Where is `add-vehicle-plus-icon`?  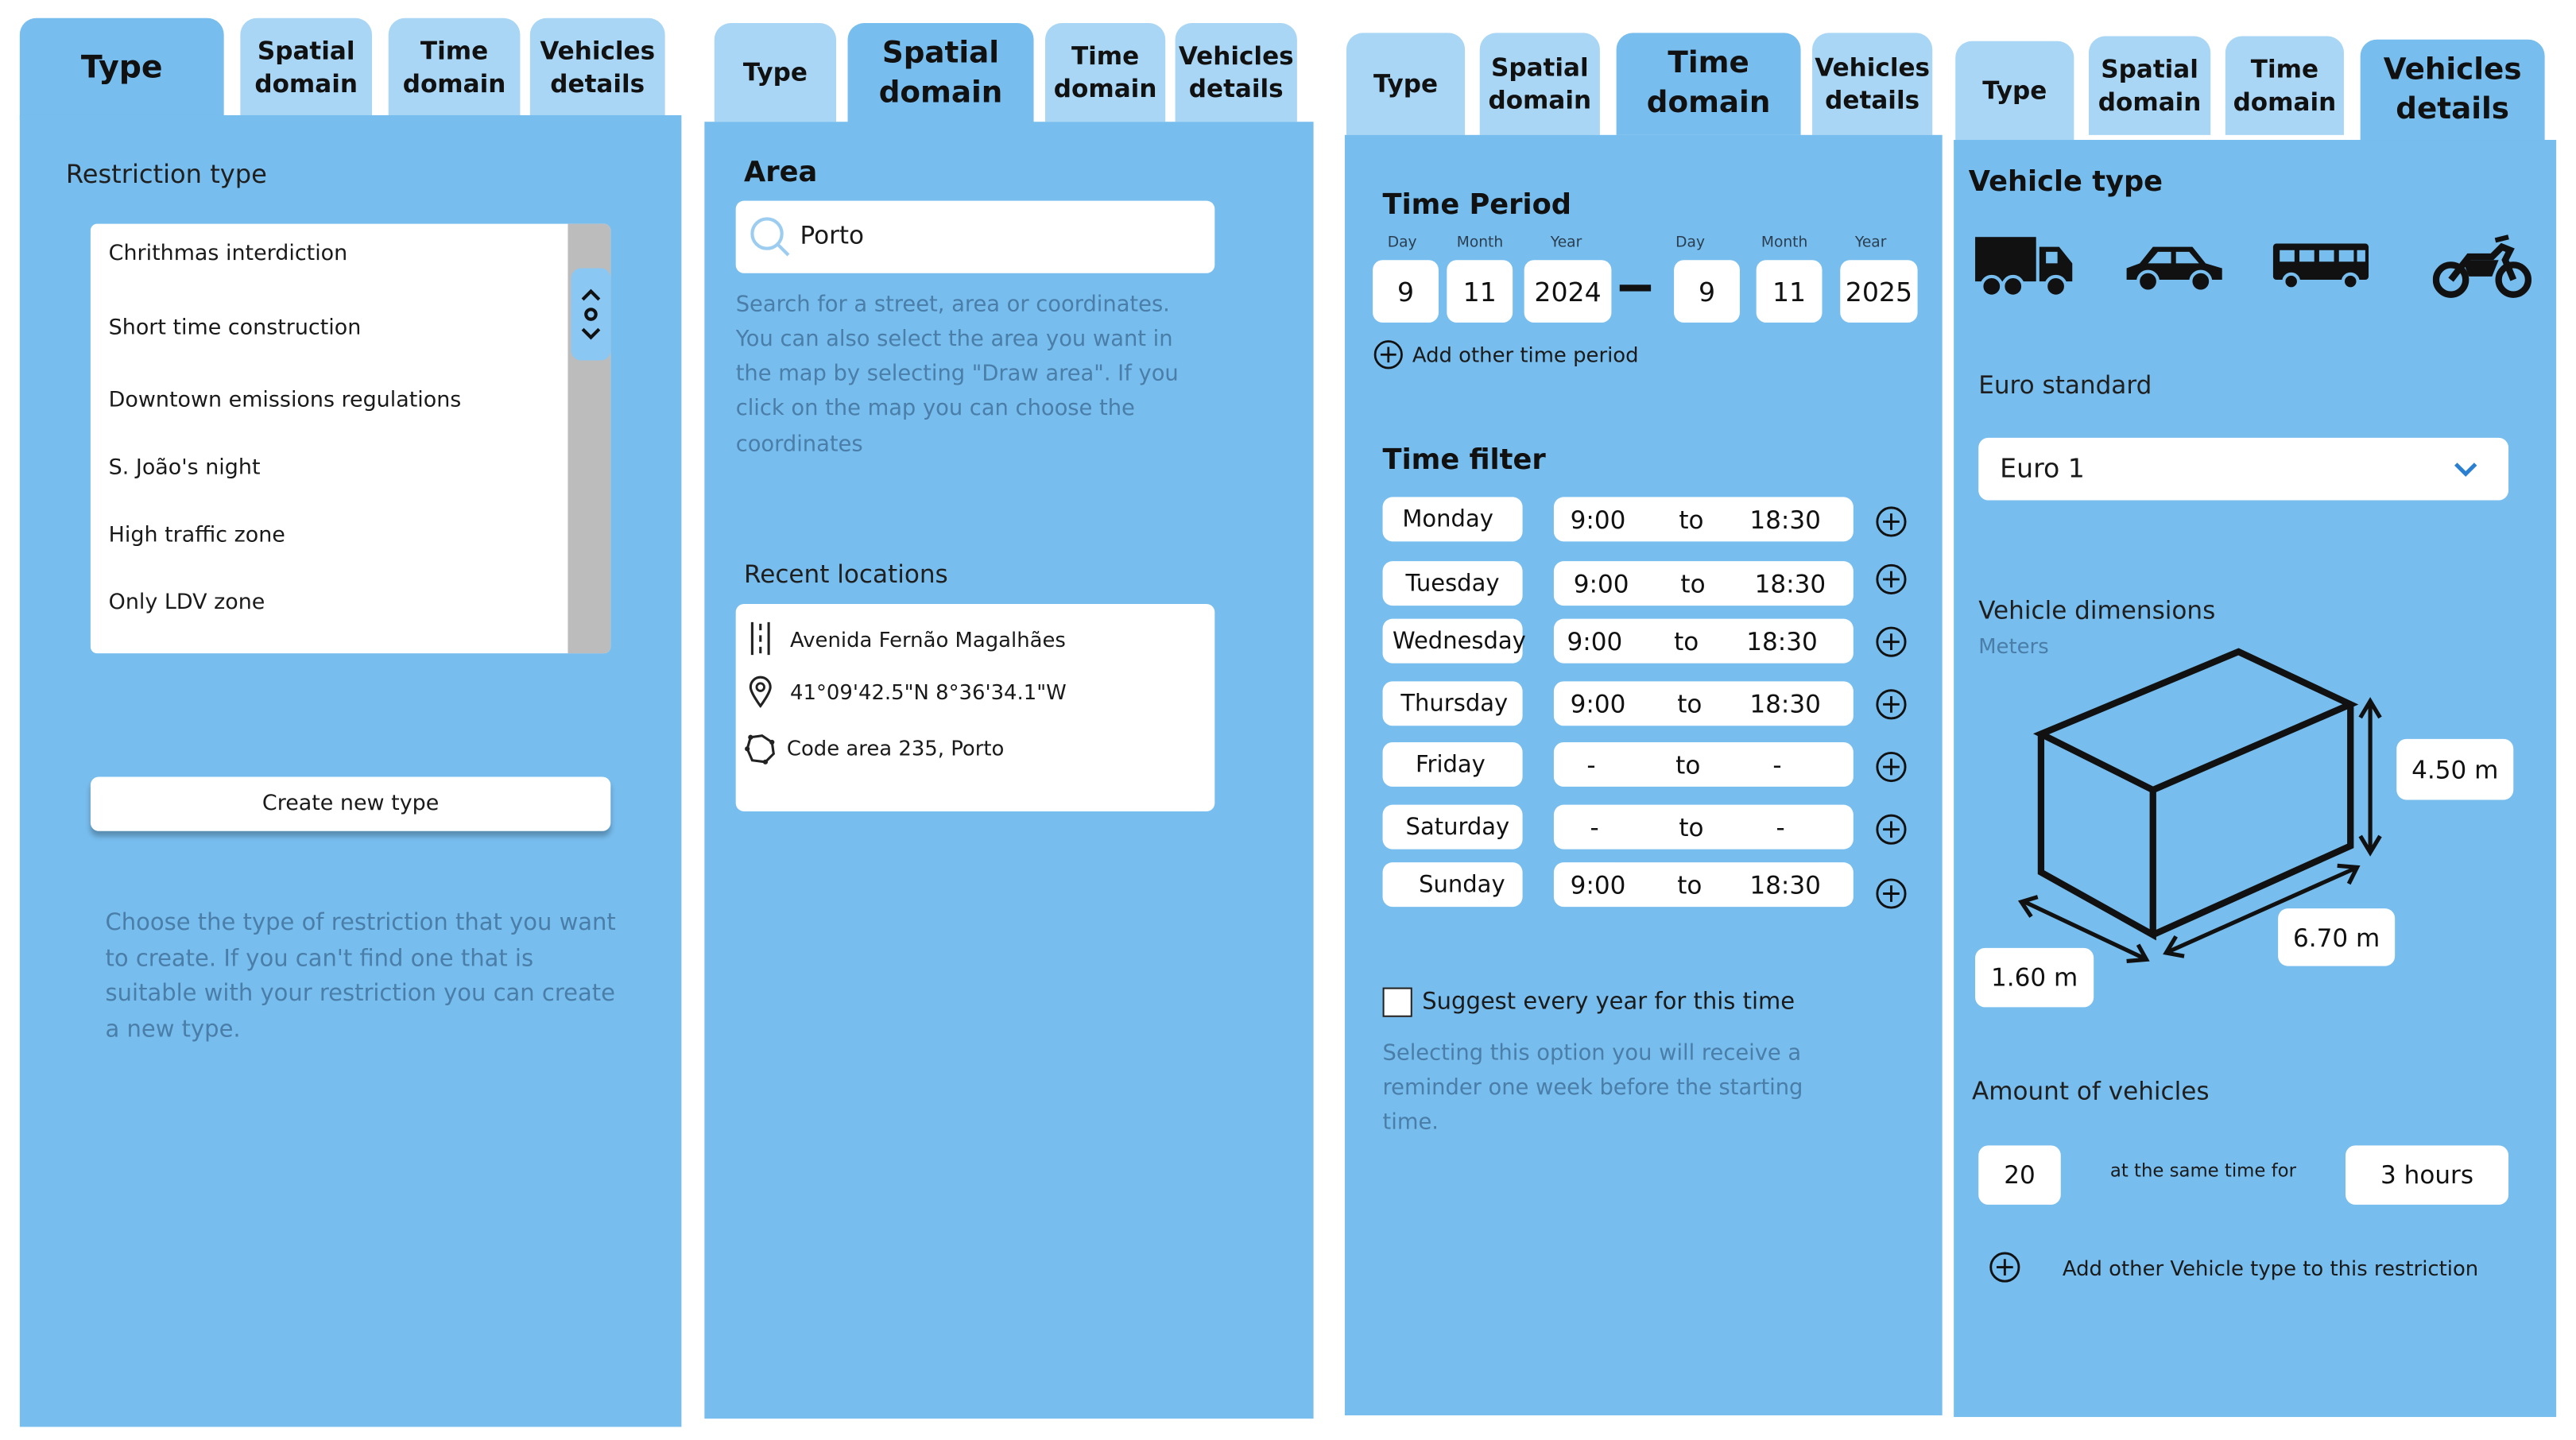 add-vehicle-plus-icon is located at coordinates (2005, 1267).